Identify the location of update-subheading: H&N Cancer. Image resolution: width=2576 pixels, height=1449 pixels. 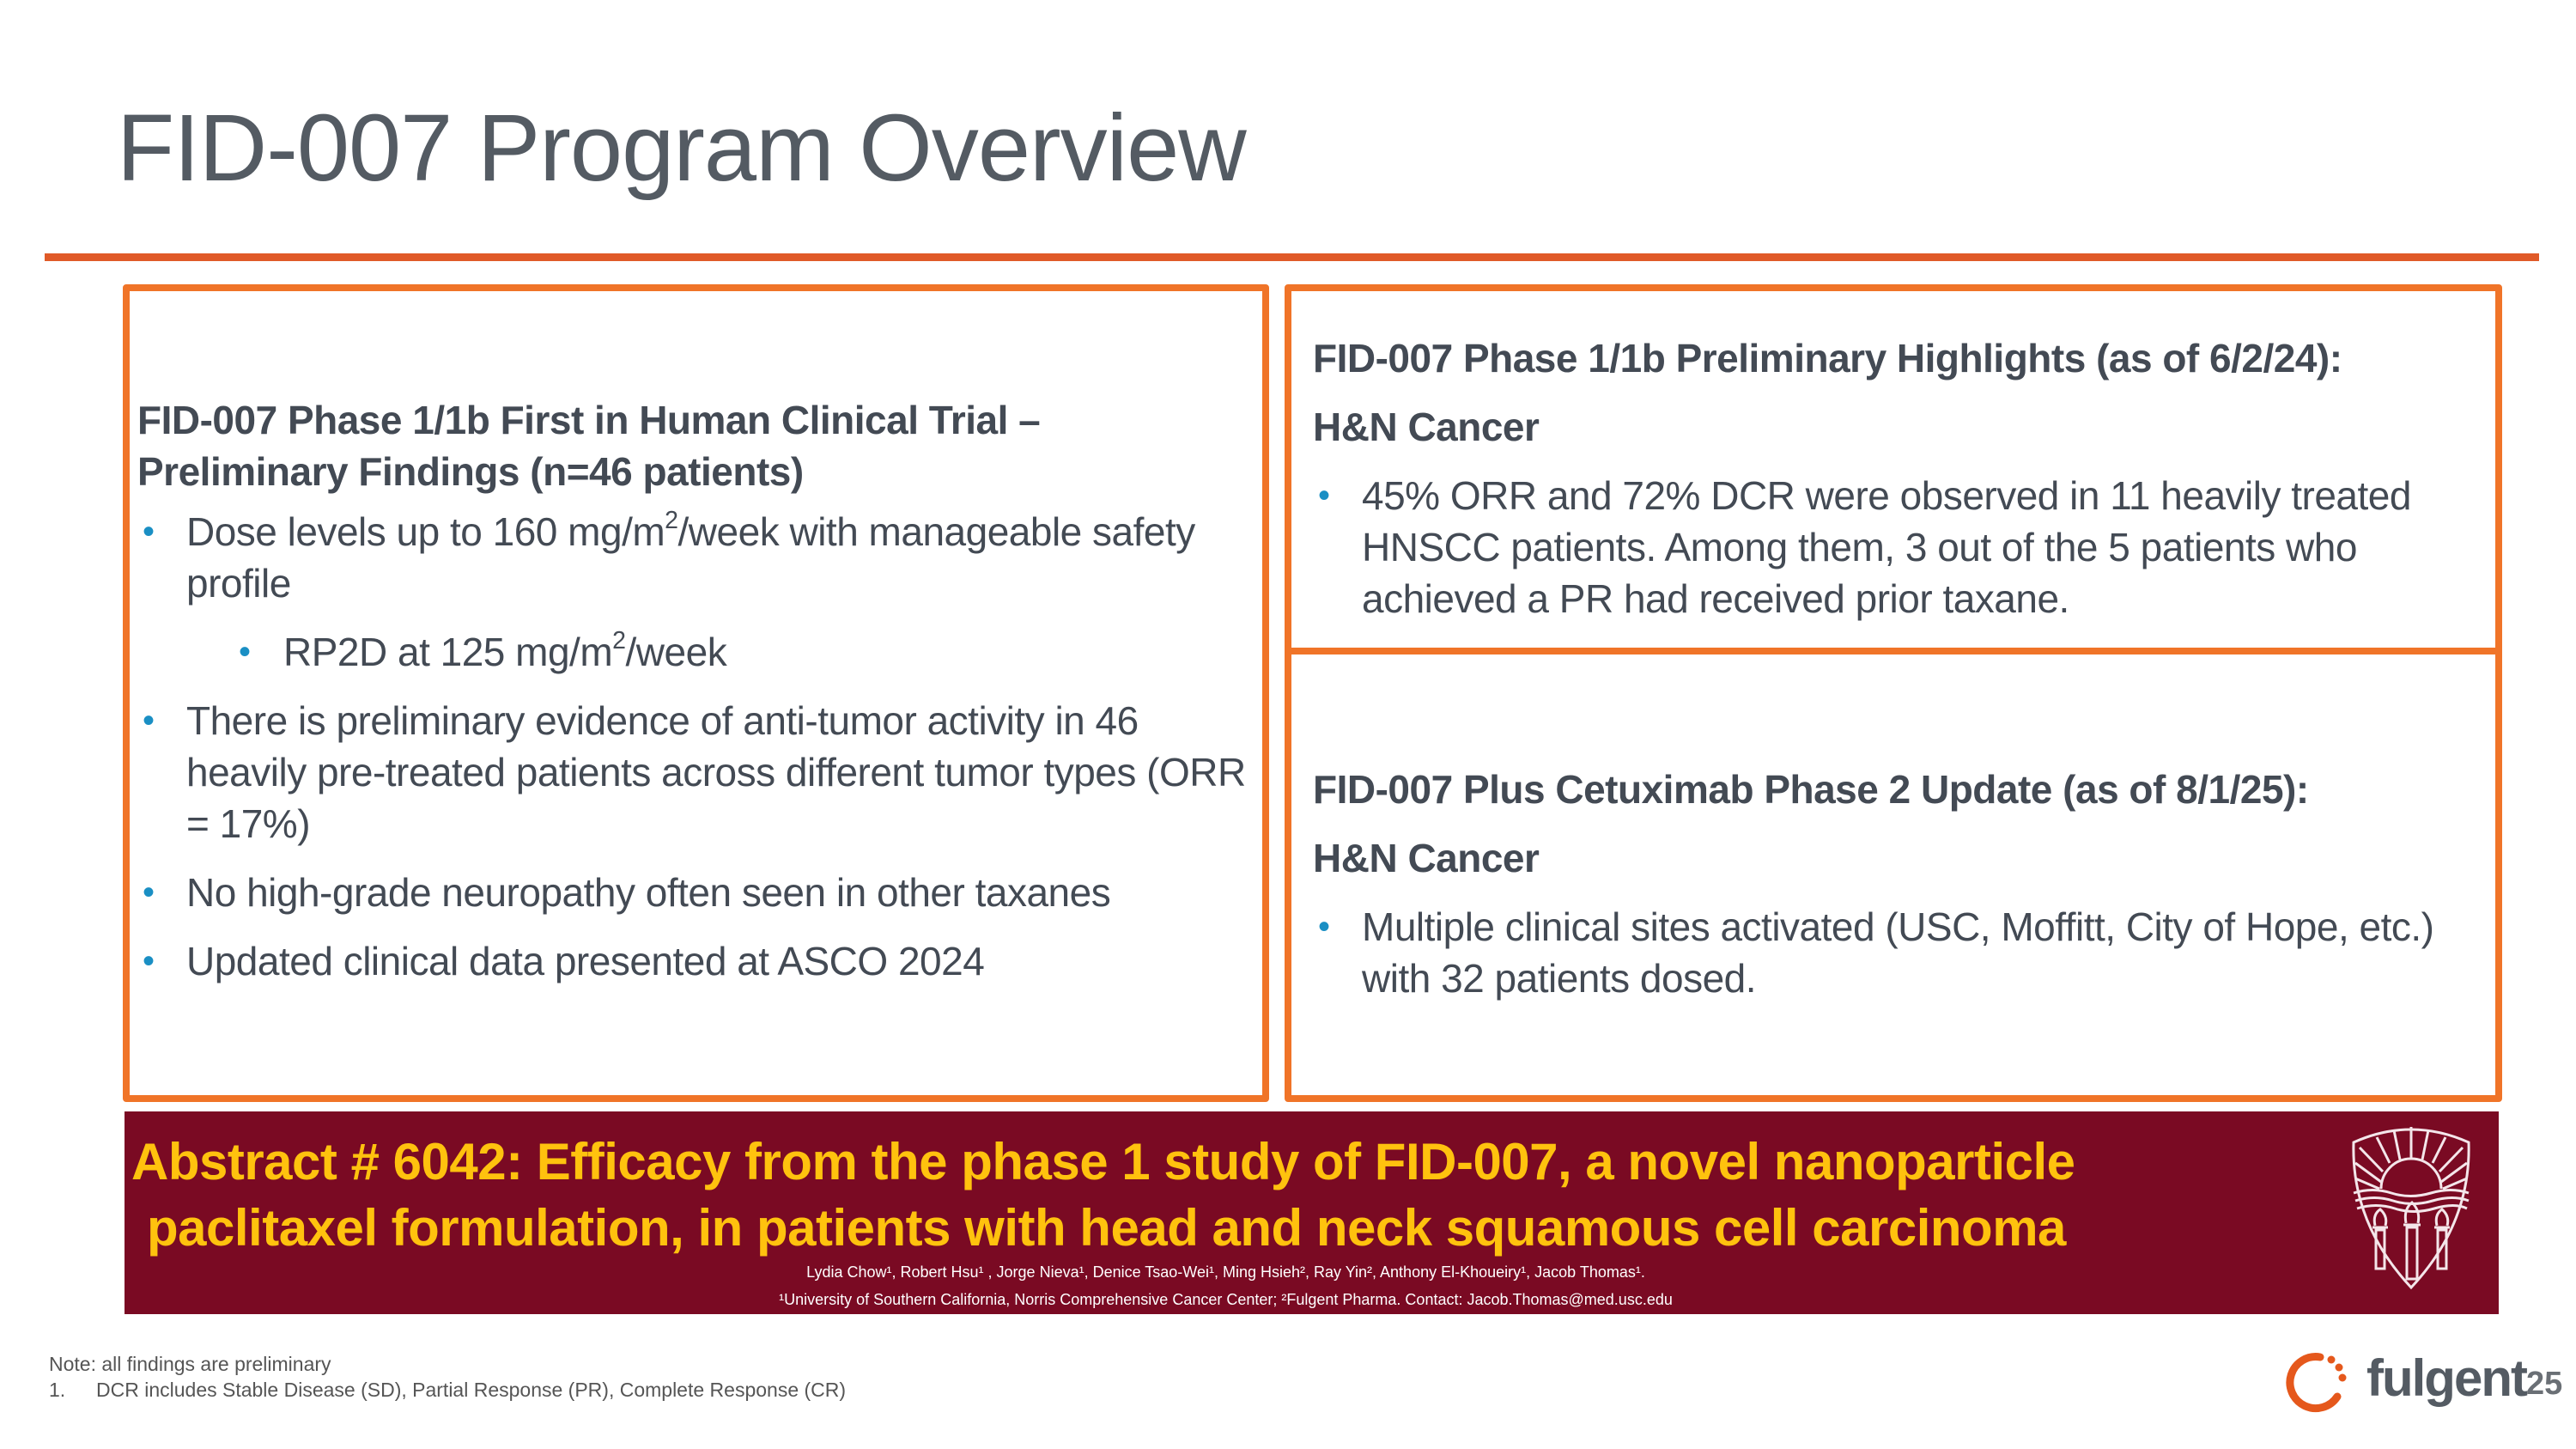
(1426, 858).